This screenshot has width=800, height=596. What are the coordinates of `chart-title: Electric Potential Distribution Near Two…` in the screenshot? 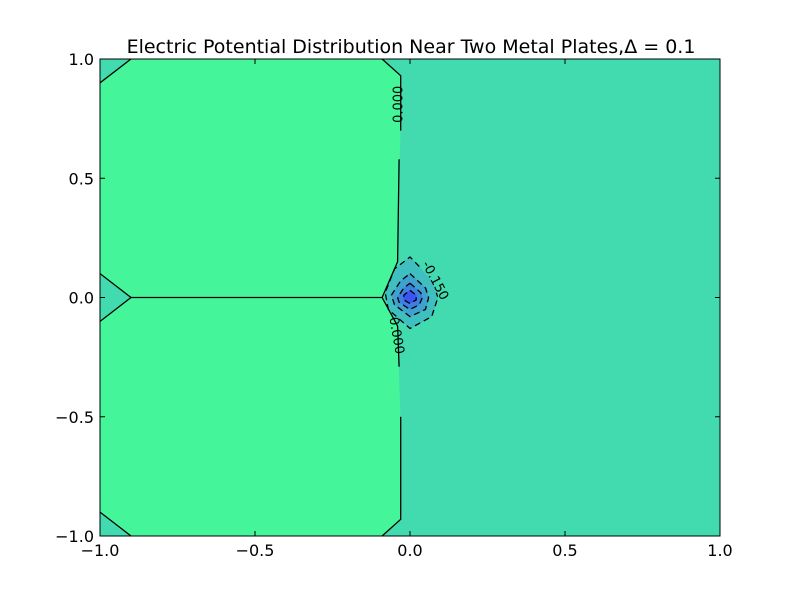 It's located at (411, 47).